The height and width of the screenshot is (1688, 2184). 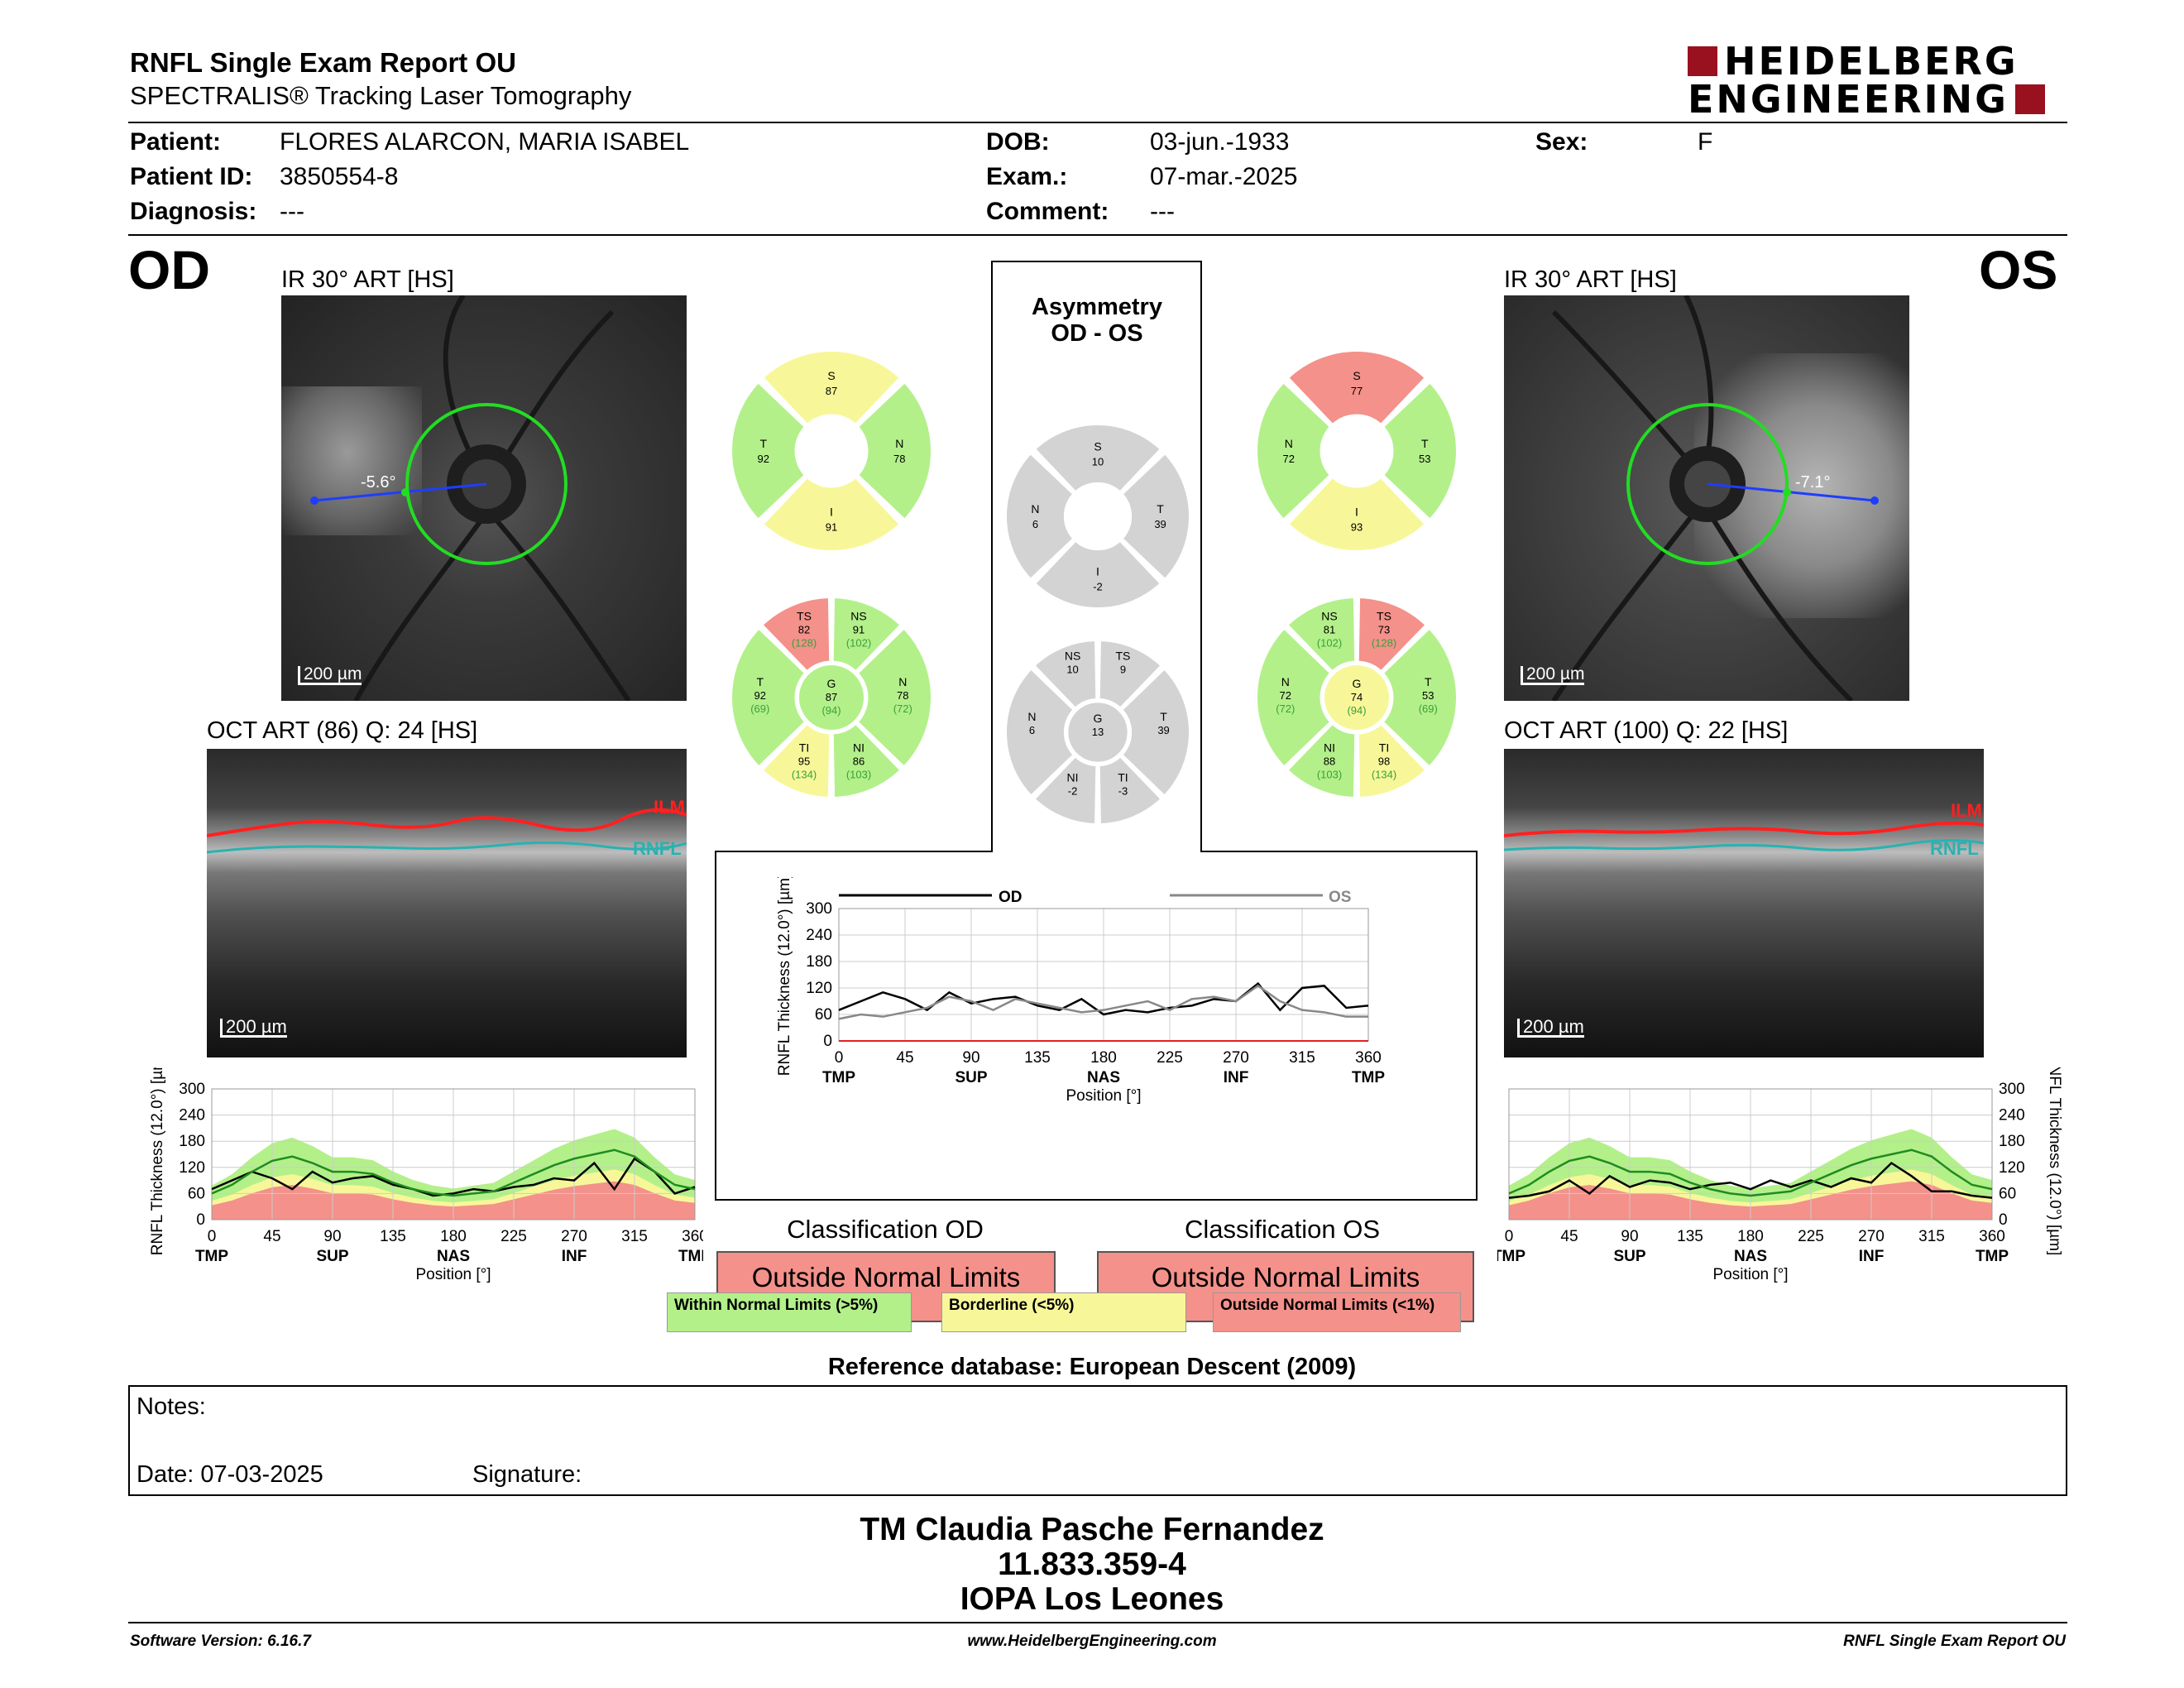 What do you see at coordinates (1123, 777) in the screenshot?
I see `sector-letter: TI` at bounding box center [1123, 777].